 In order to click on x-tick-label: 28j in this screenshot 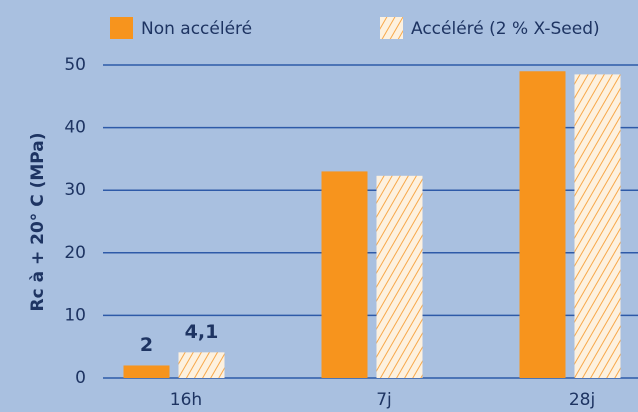, I will do `click(582, 400)`.